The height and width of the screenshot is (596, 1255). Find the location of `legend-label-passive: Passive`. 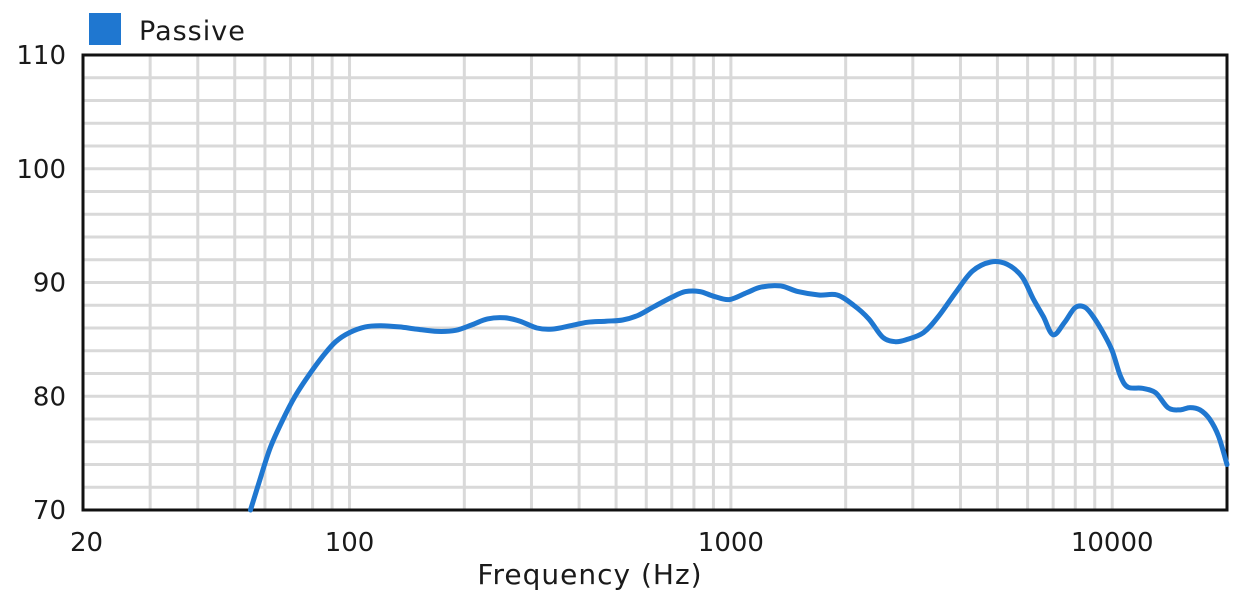

legend-label-passive: Passive is located at coordinates (192, 31).